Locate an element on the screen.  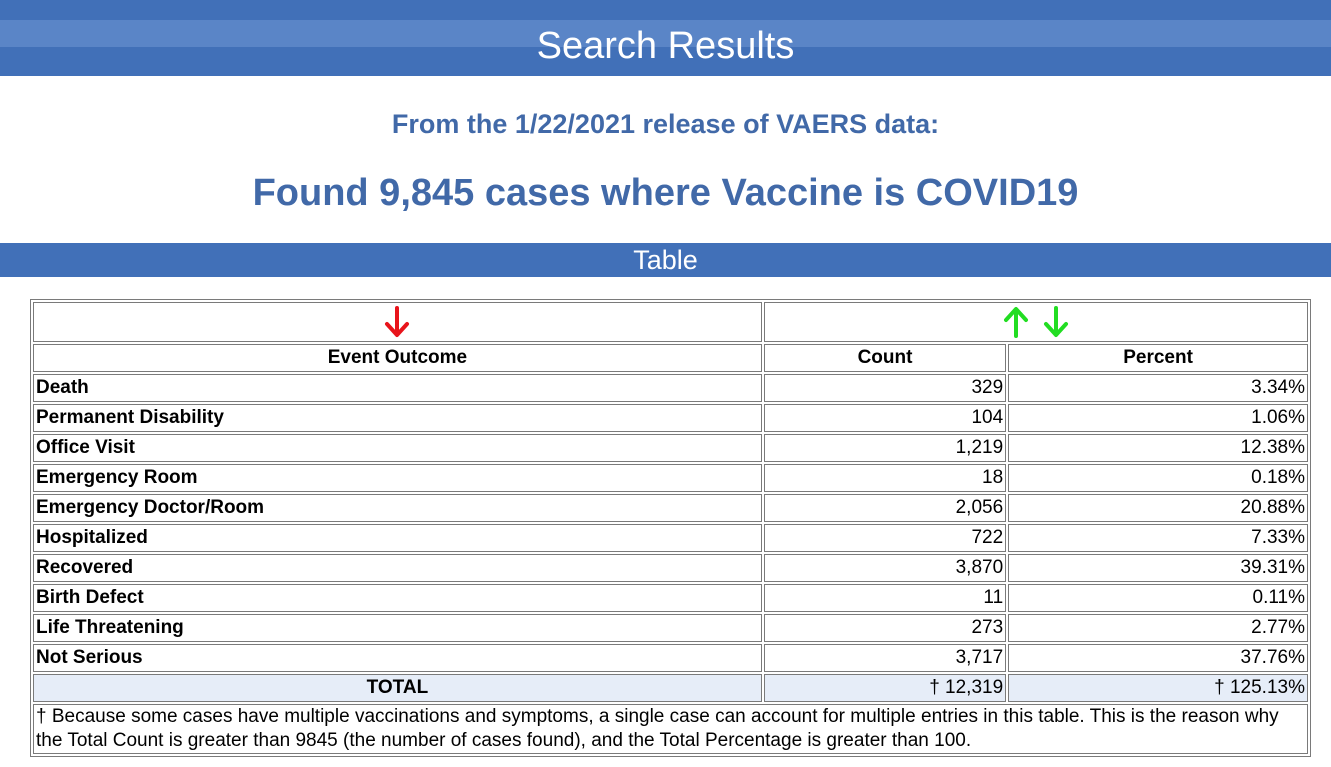
row-percent: 12.38% is located at coordinates (1158, 448).